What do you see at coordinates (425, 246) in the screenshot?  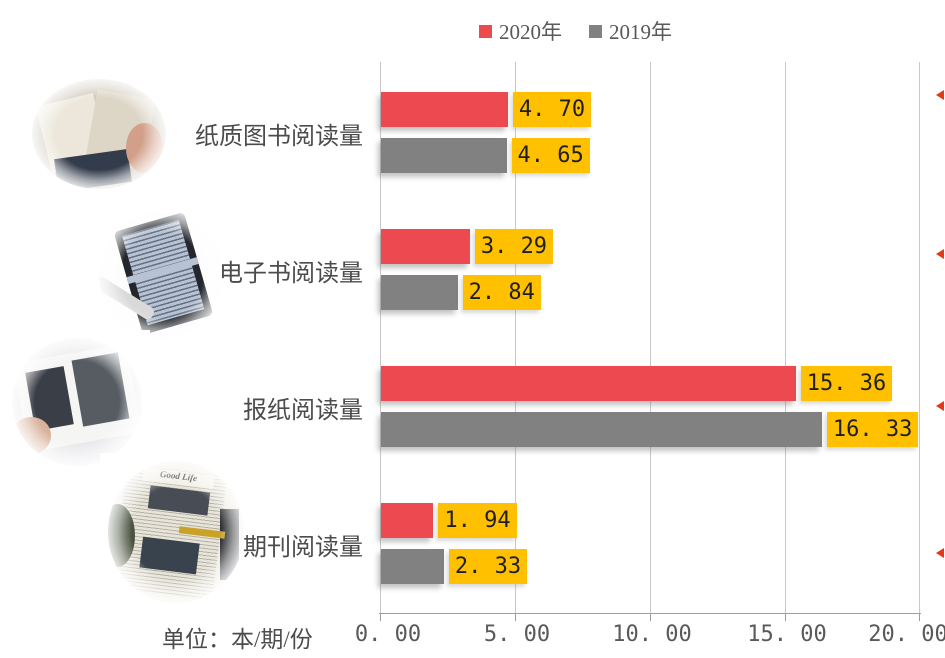 I see `bar-2020年-电子书阅读量` at bounding box center [425, 246].